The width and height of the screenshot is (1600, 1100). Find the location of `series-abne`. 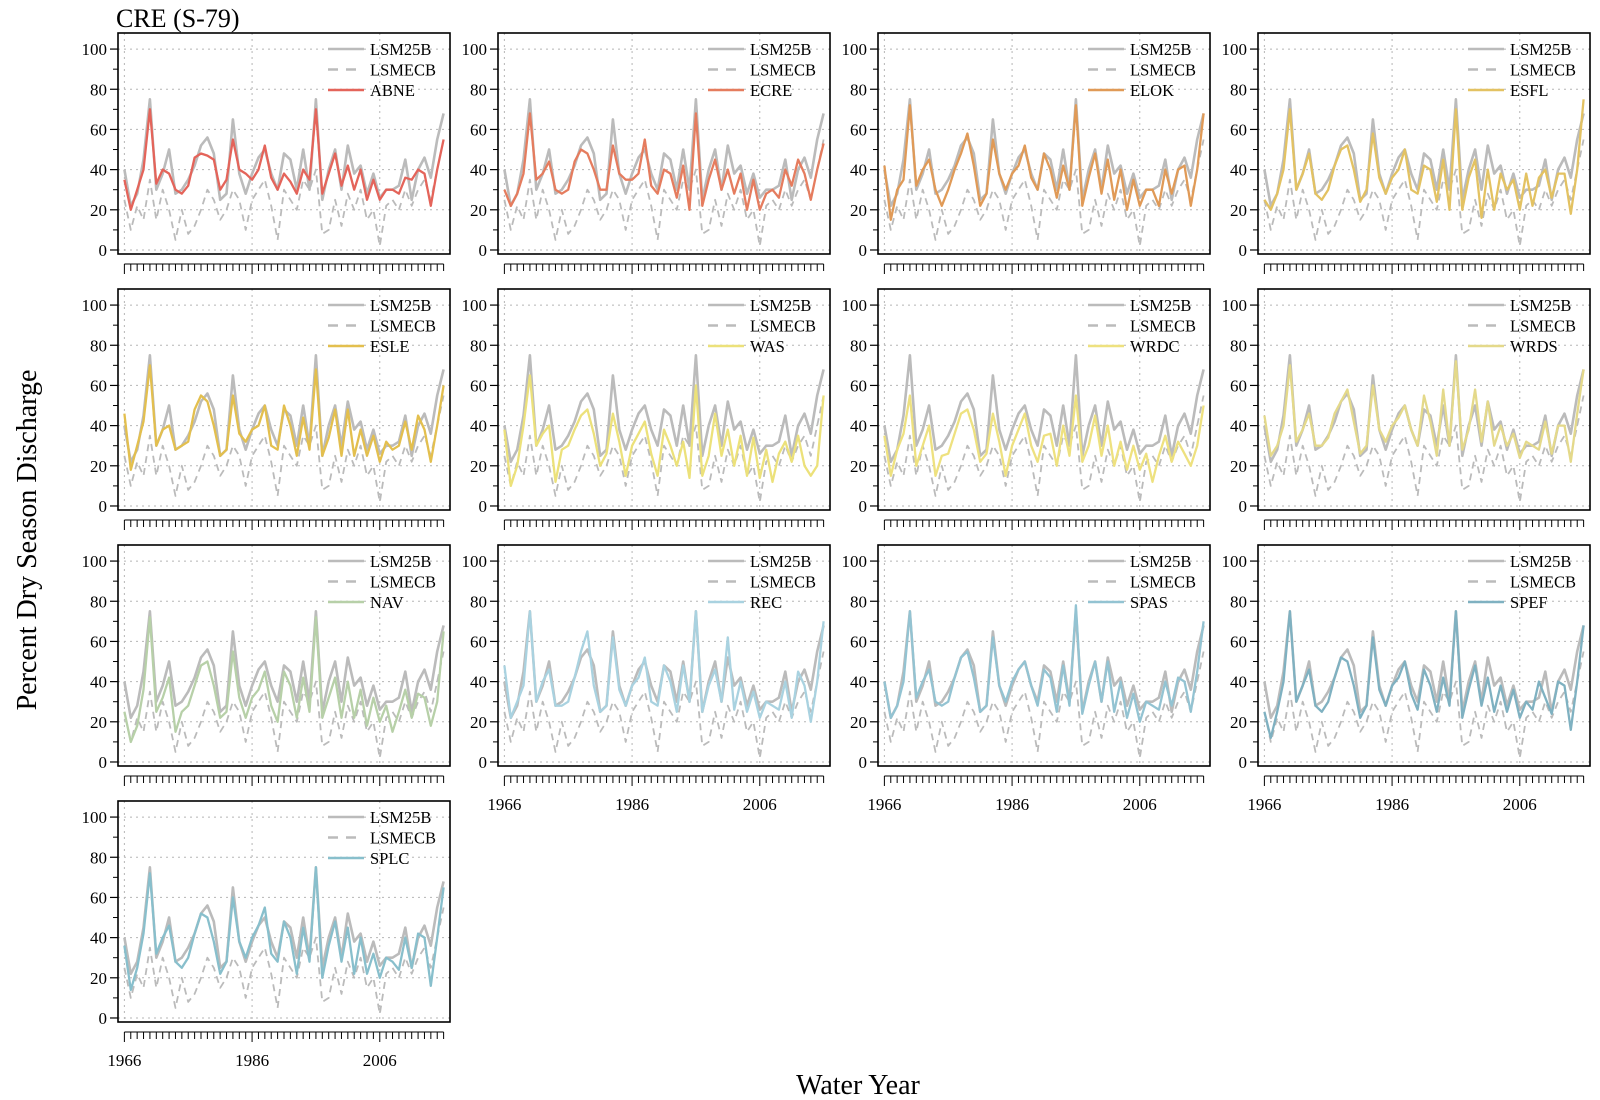

series-abne is located at coordinates (284, 159).